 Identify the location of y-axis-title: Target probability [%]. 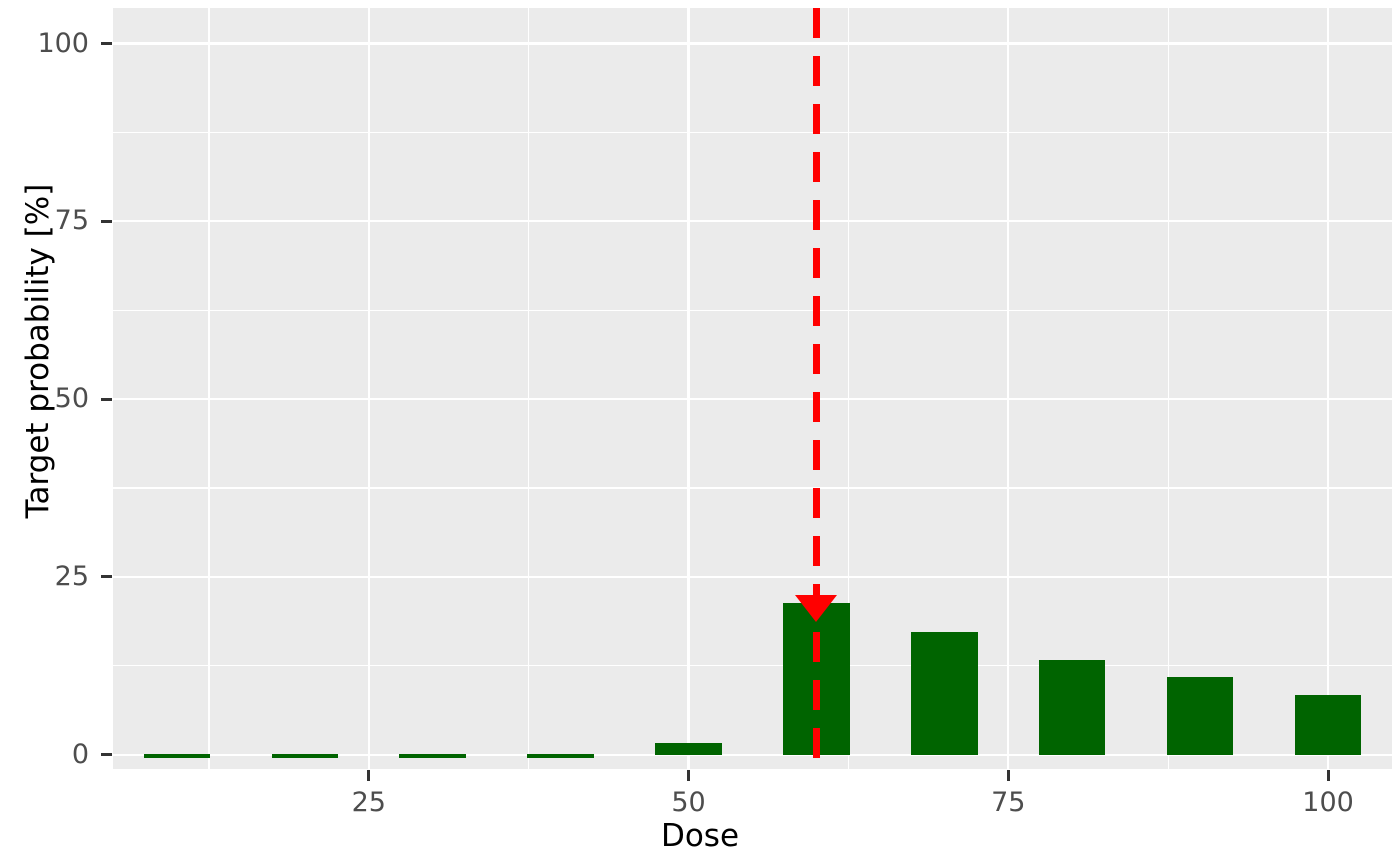
(38, 351).